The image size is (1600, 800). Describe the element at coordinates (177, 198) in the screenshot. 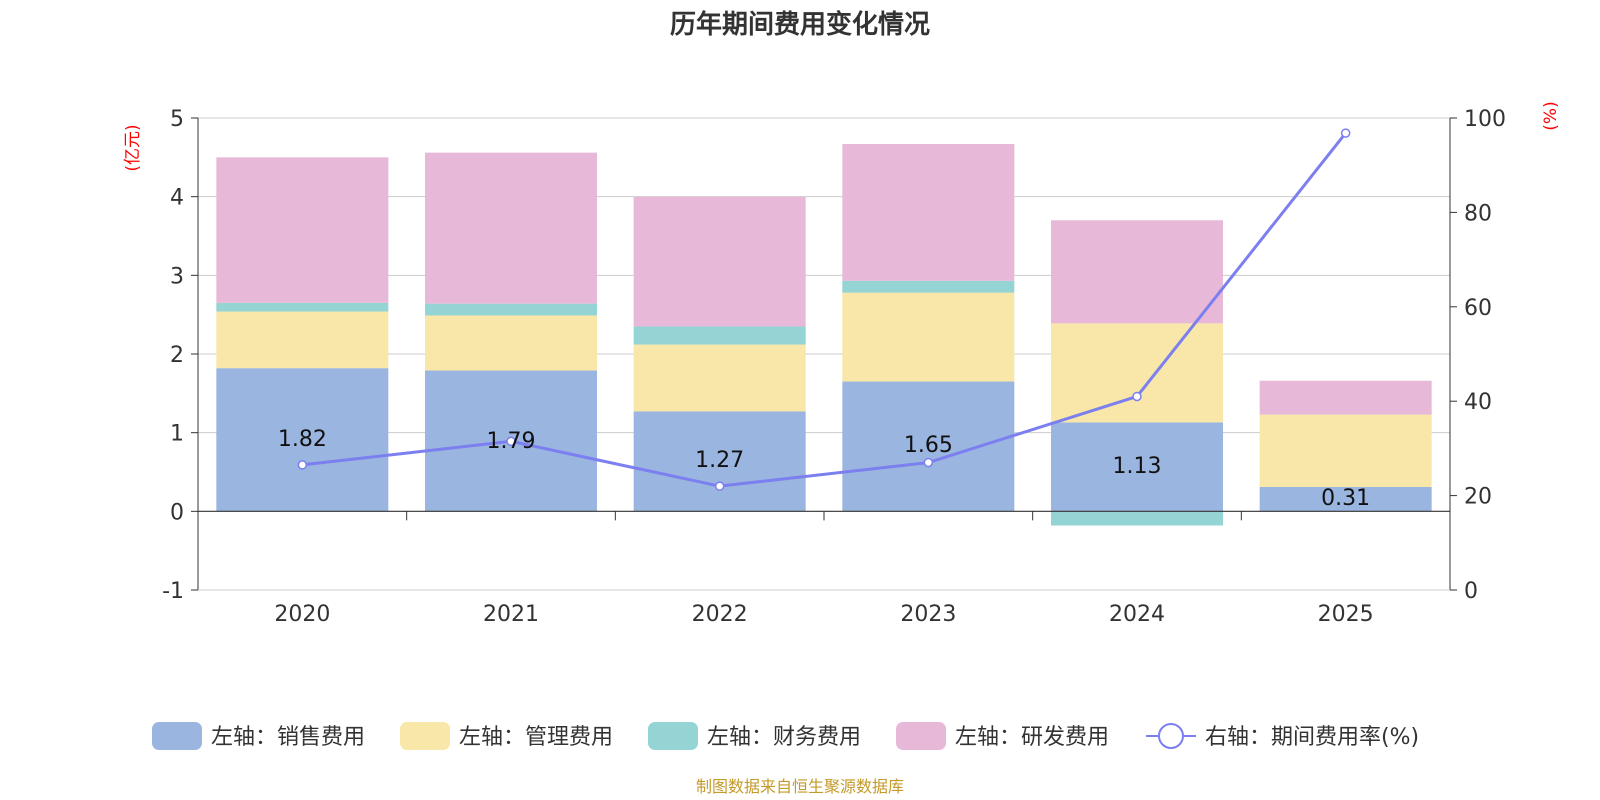

I see `left-tick-label: 4` at that location.